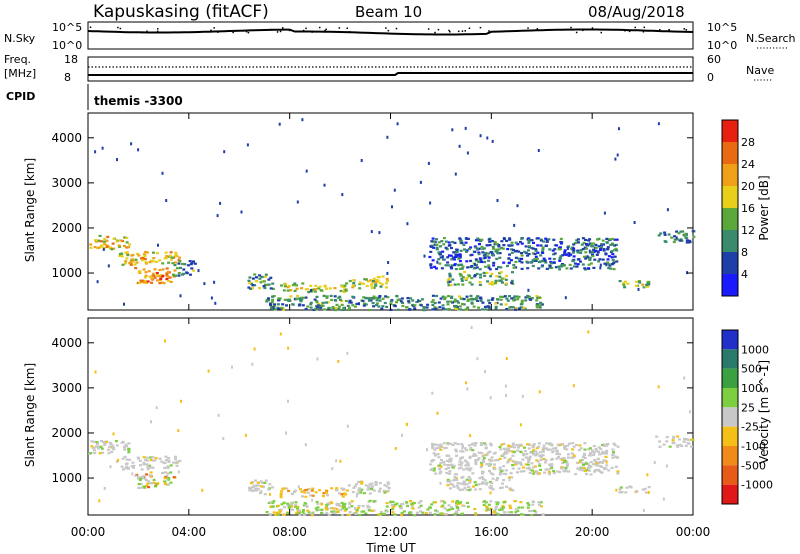 The image size is (800, 554). Describe the element at coordinates (90, 27) in the screenshot. I see `nsearch-point` at that location.